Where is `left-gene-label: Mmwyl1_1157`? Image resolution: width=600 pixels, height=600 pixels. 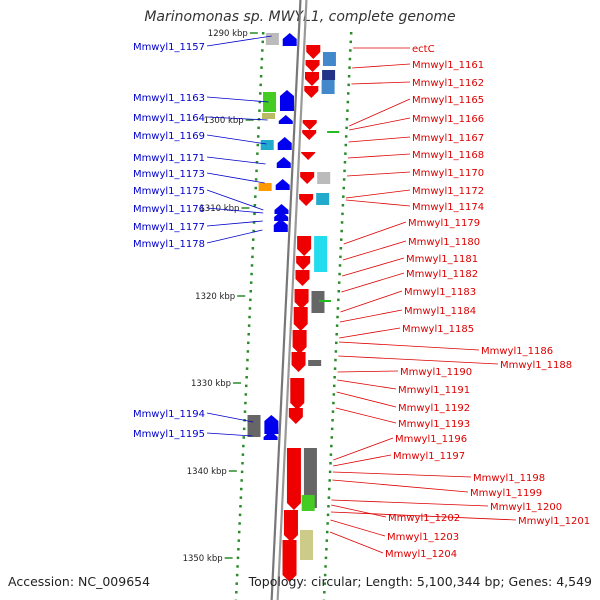
left-gene-label: Mmwyl1_1157 is located at coordinates (169, 47).